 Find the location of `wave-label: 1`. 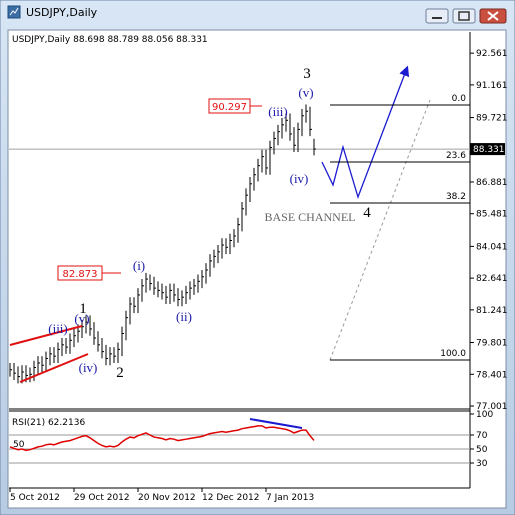

wave-label: 1 is located at coordinates (83, 309).